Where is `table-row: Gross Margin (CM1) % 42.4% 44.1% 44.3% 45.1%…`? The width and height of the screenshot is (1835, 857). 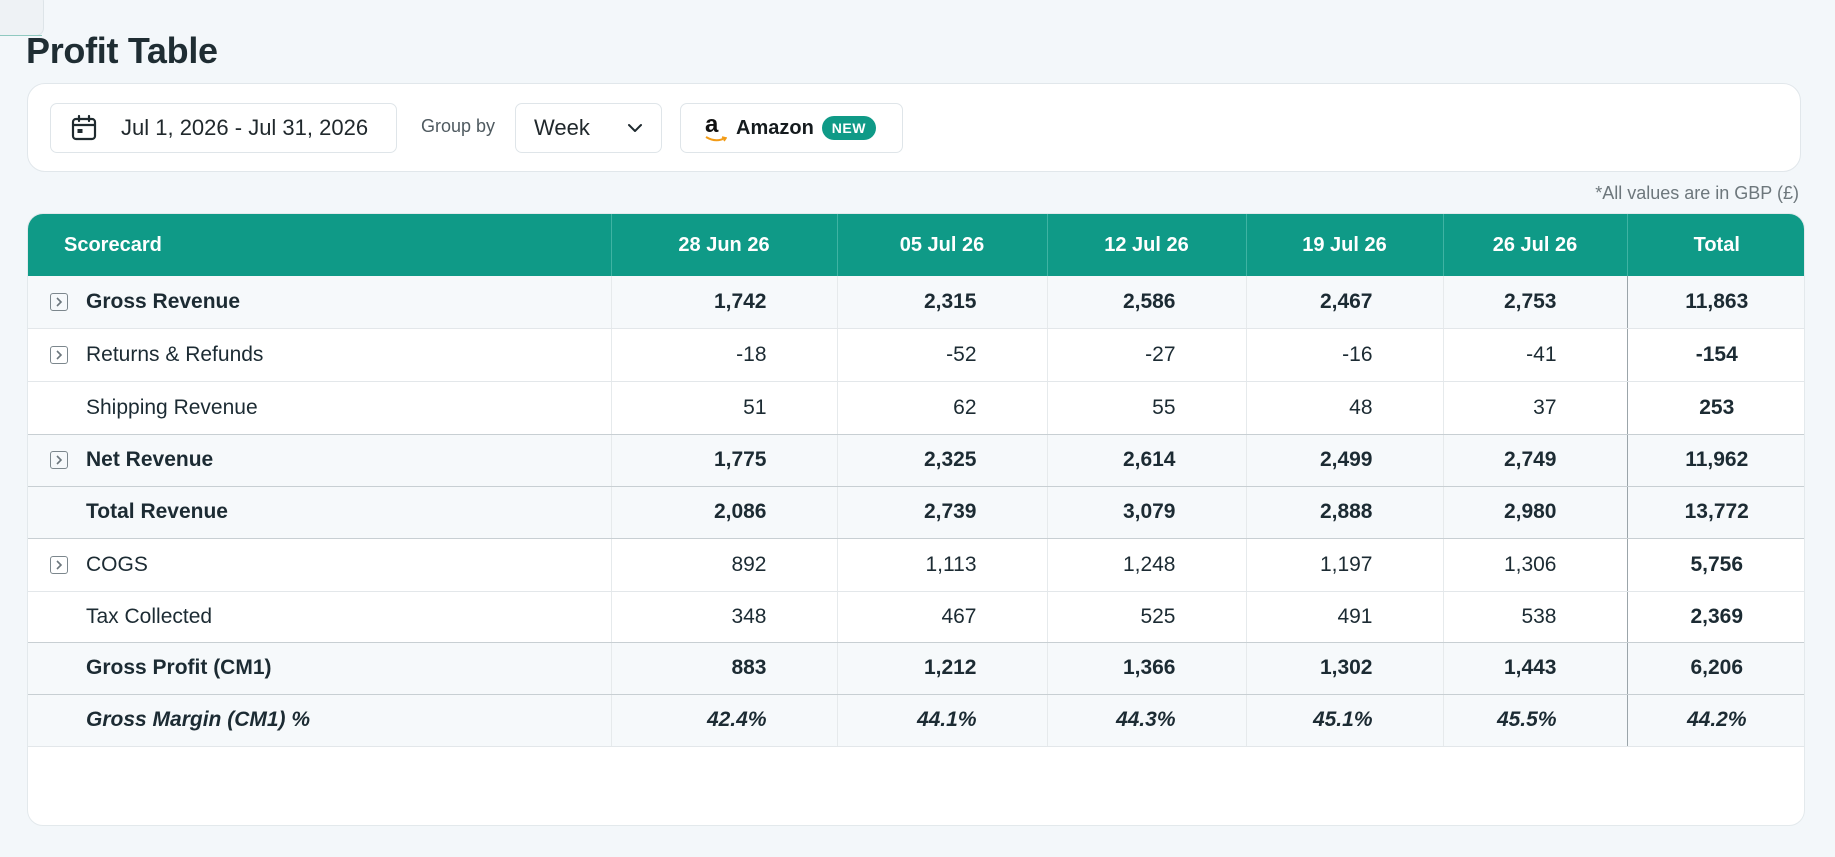 table-row: Gross Margin (CM1) % 42.4% 44.1% 44.3% 45.1%… is located at coordinates (916, 720).